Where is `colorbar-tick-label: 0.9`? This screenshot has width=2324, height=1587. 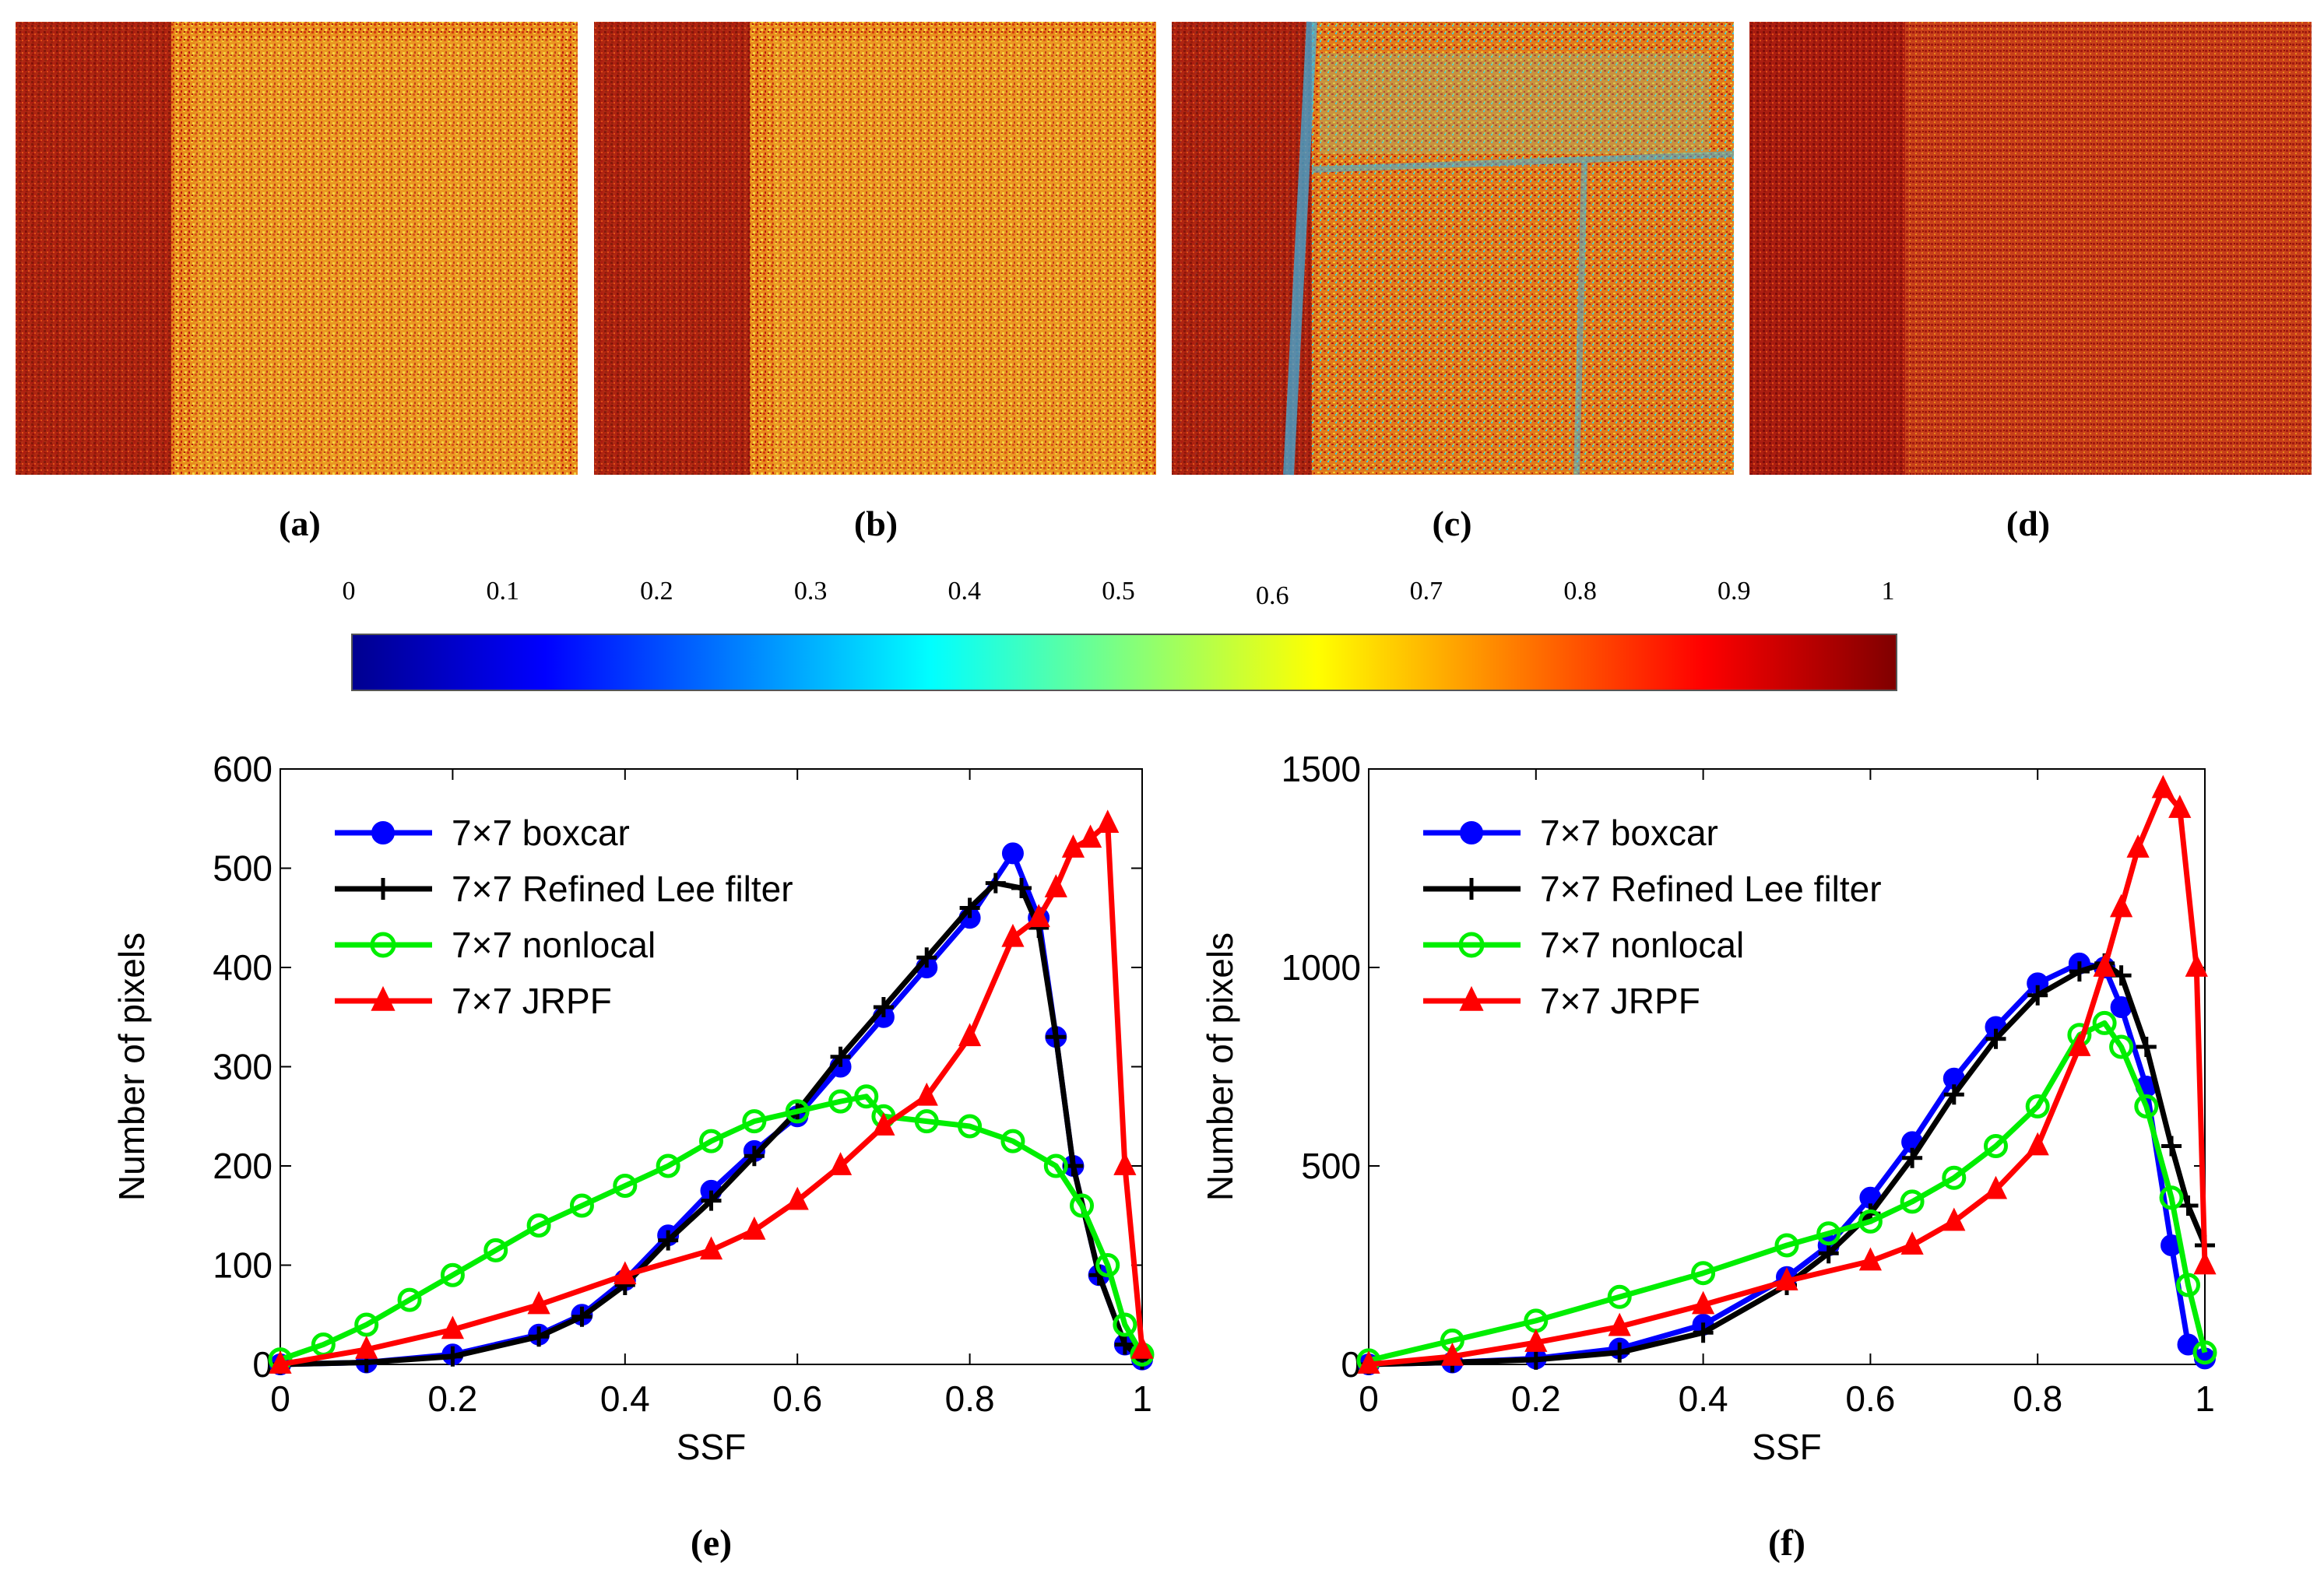 colorbar-tick-label: 0.9 is located at coordinates (1734, 592).